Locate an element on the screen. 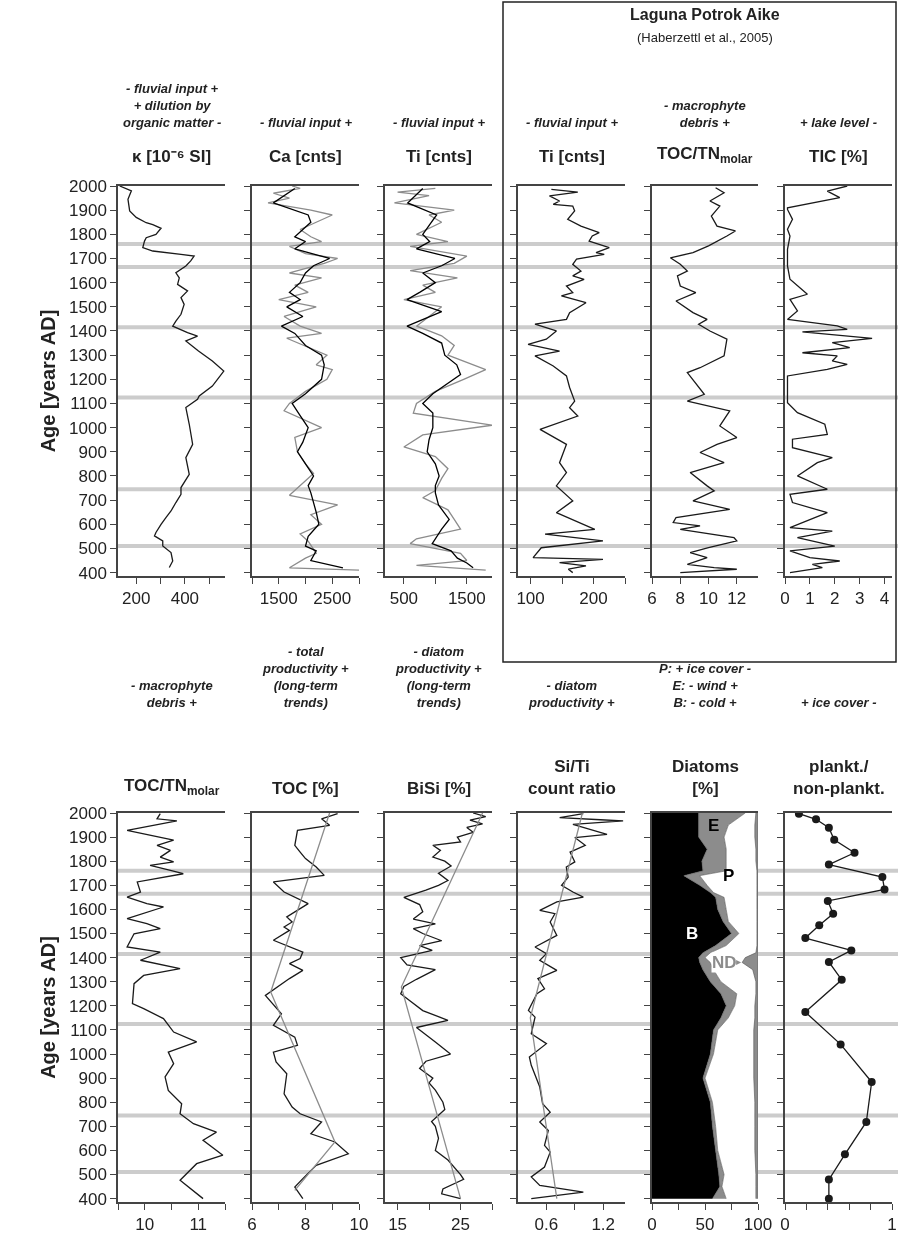  chart-subtitle: - diatom productivity + is located at coordinates (572, 694).